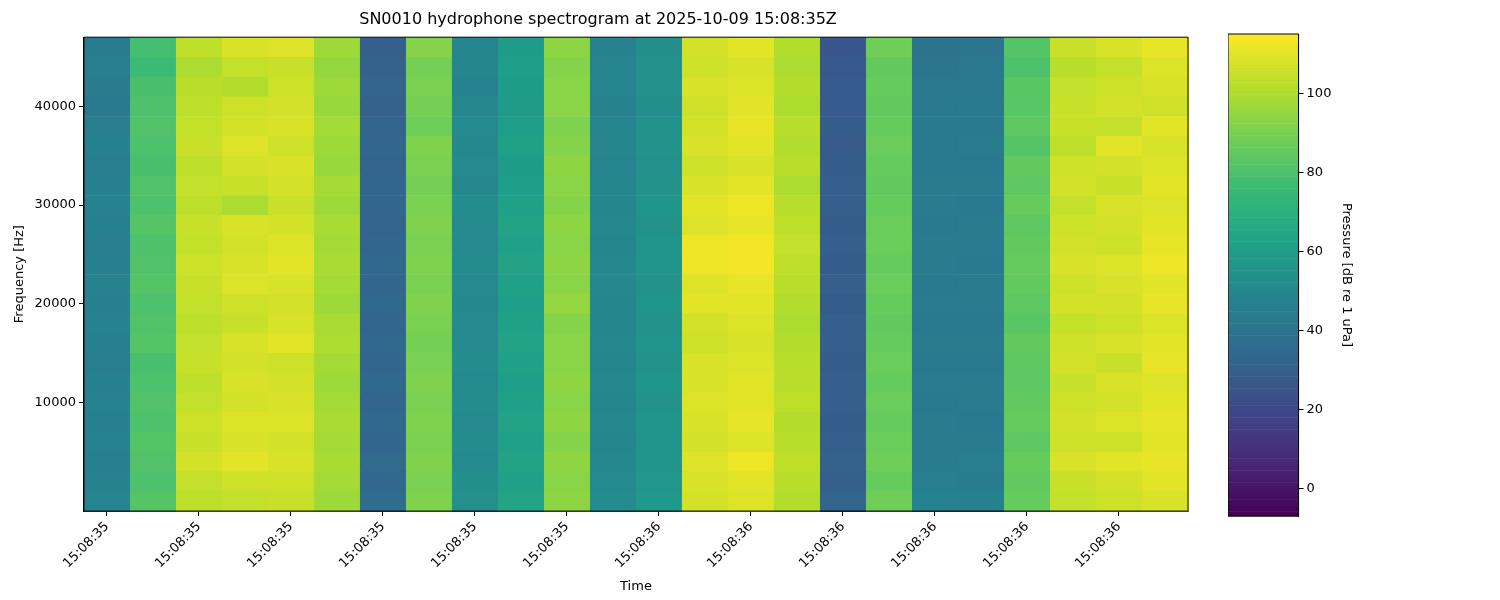  What do you see at coordinates (1315, 250) in the screenshot?
I see `color-bar-label: 60` at bounding box center [1315, 250].